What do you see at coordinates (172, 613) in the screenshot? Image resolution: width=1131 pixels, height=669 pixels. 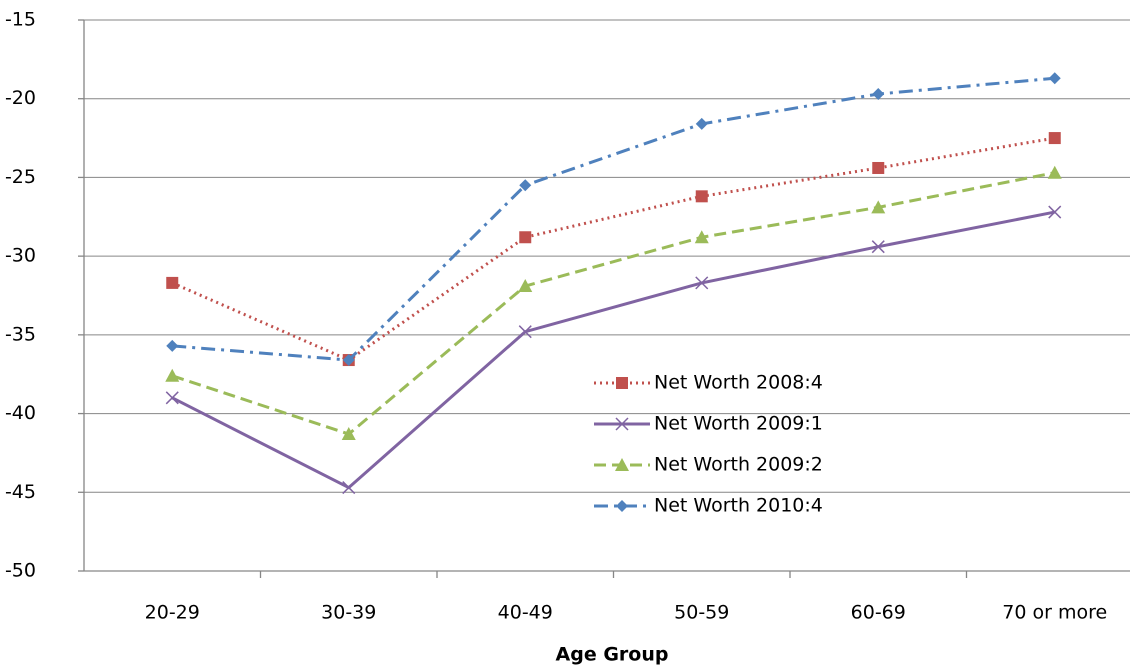 I see `x-tick-label: 20-29` at bounding box center [172, 613].